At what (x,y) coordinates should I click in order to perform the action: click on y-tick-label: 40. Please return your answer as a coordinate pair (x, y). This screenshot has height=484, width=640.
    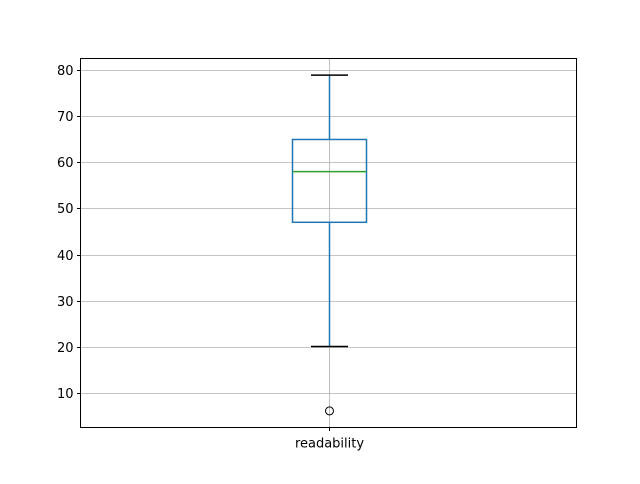
    Looking at the image, I should click on (65, 256).